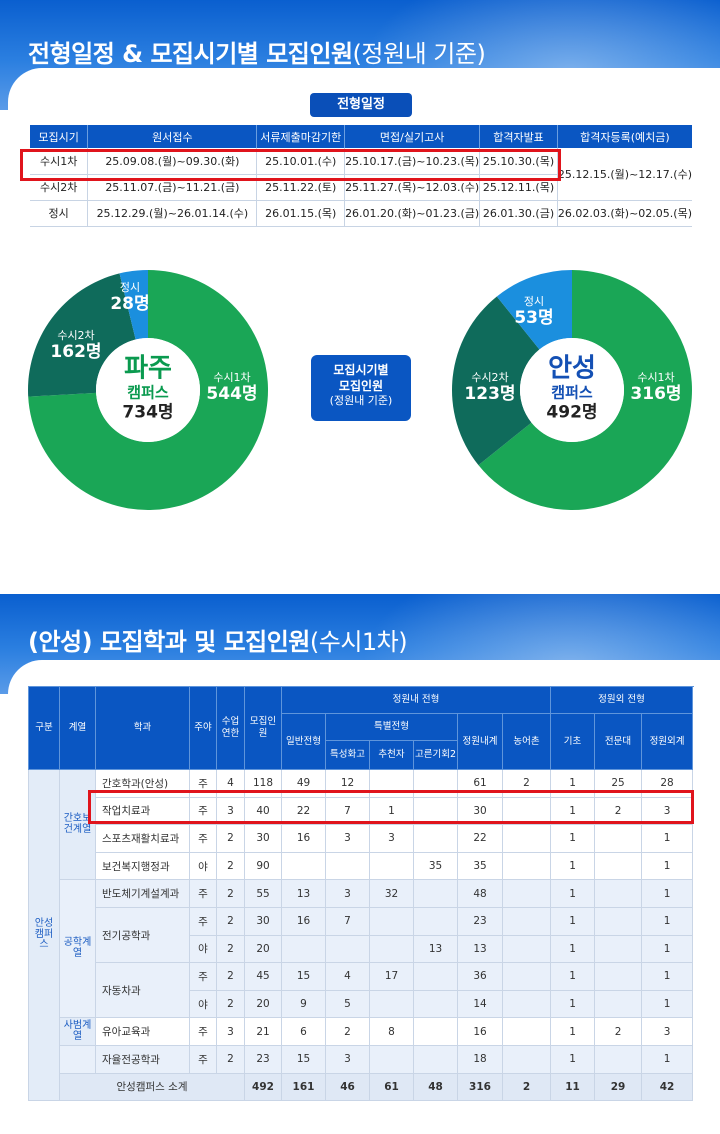 The width and height of the screenshot is (720, 1134). What do you see at coordinates (77, 824) in the screenshot?
I see `group-nursing-health: 간호보건계열` at bounding box center [77, 824].